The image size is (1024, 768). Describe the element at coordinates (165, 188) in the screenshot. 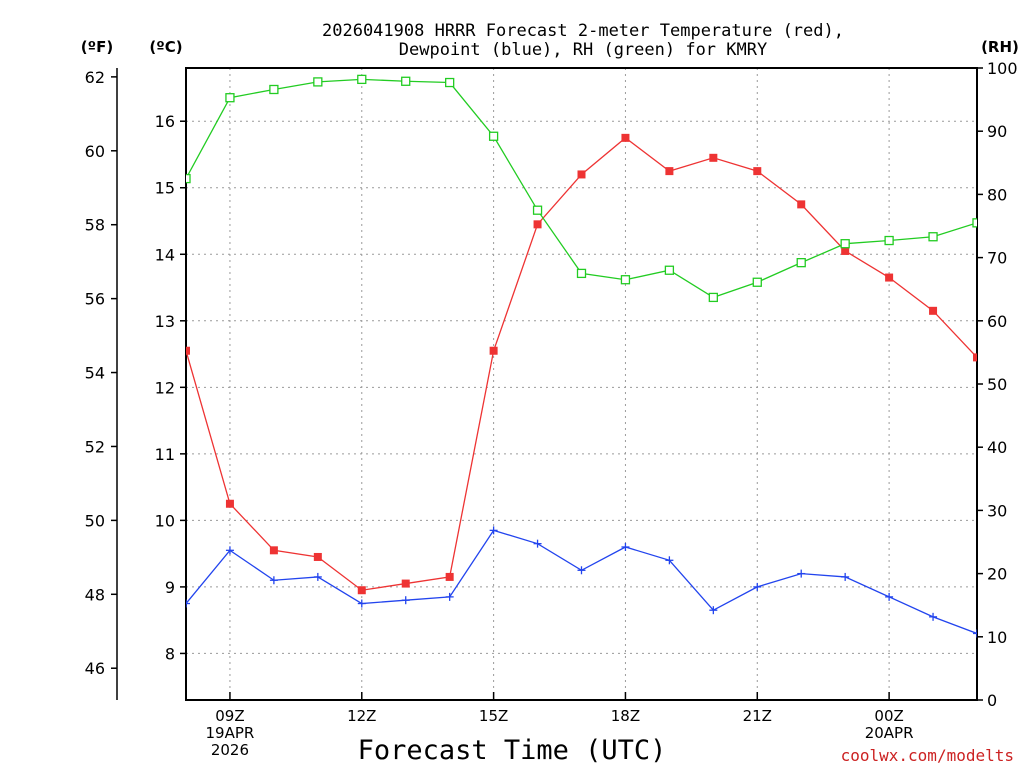

I see `celsius-tick-label-15: 15` at that location.